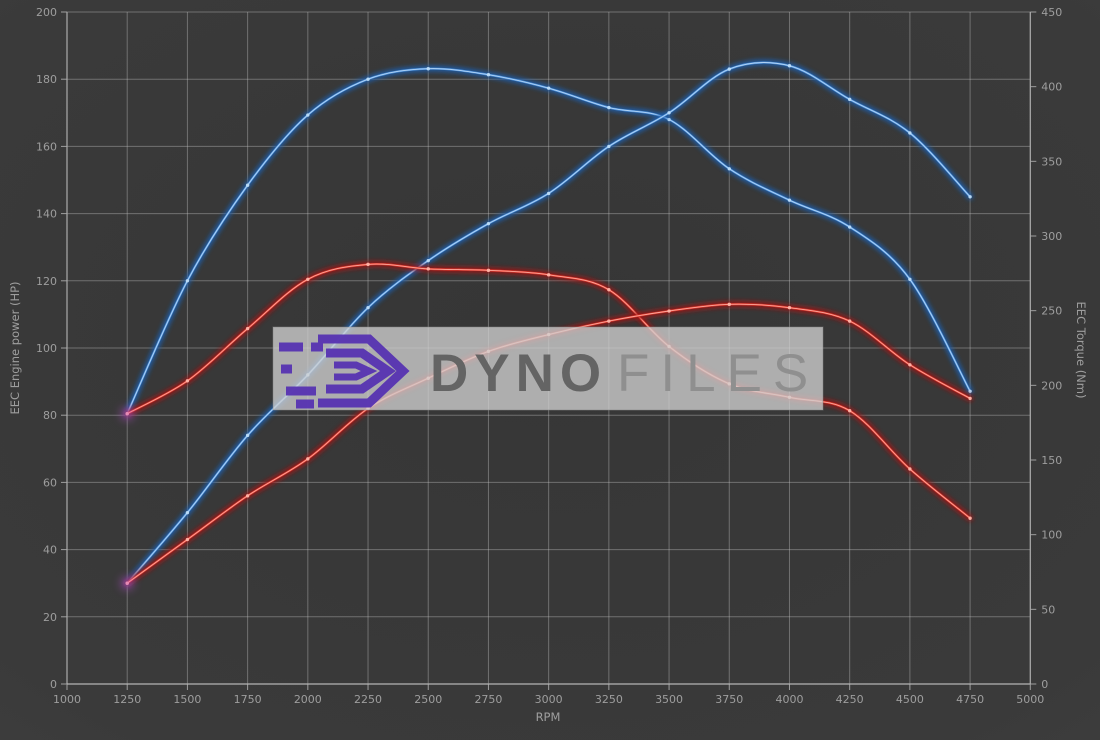  I want to click on x-tick-label: 2250, so click(368, 699).